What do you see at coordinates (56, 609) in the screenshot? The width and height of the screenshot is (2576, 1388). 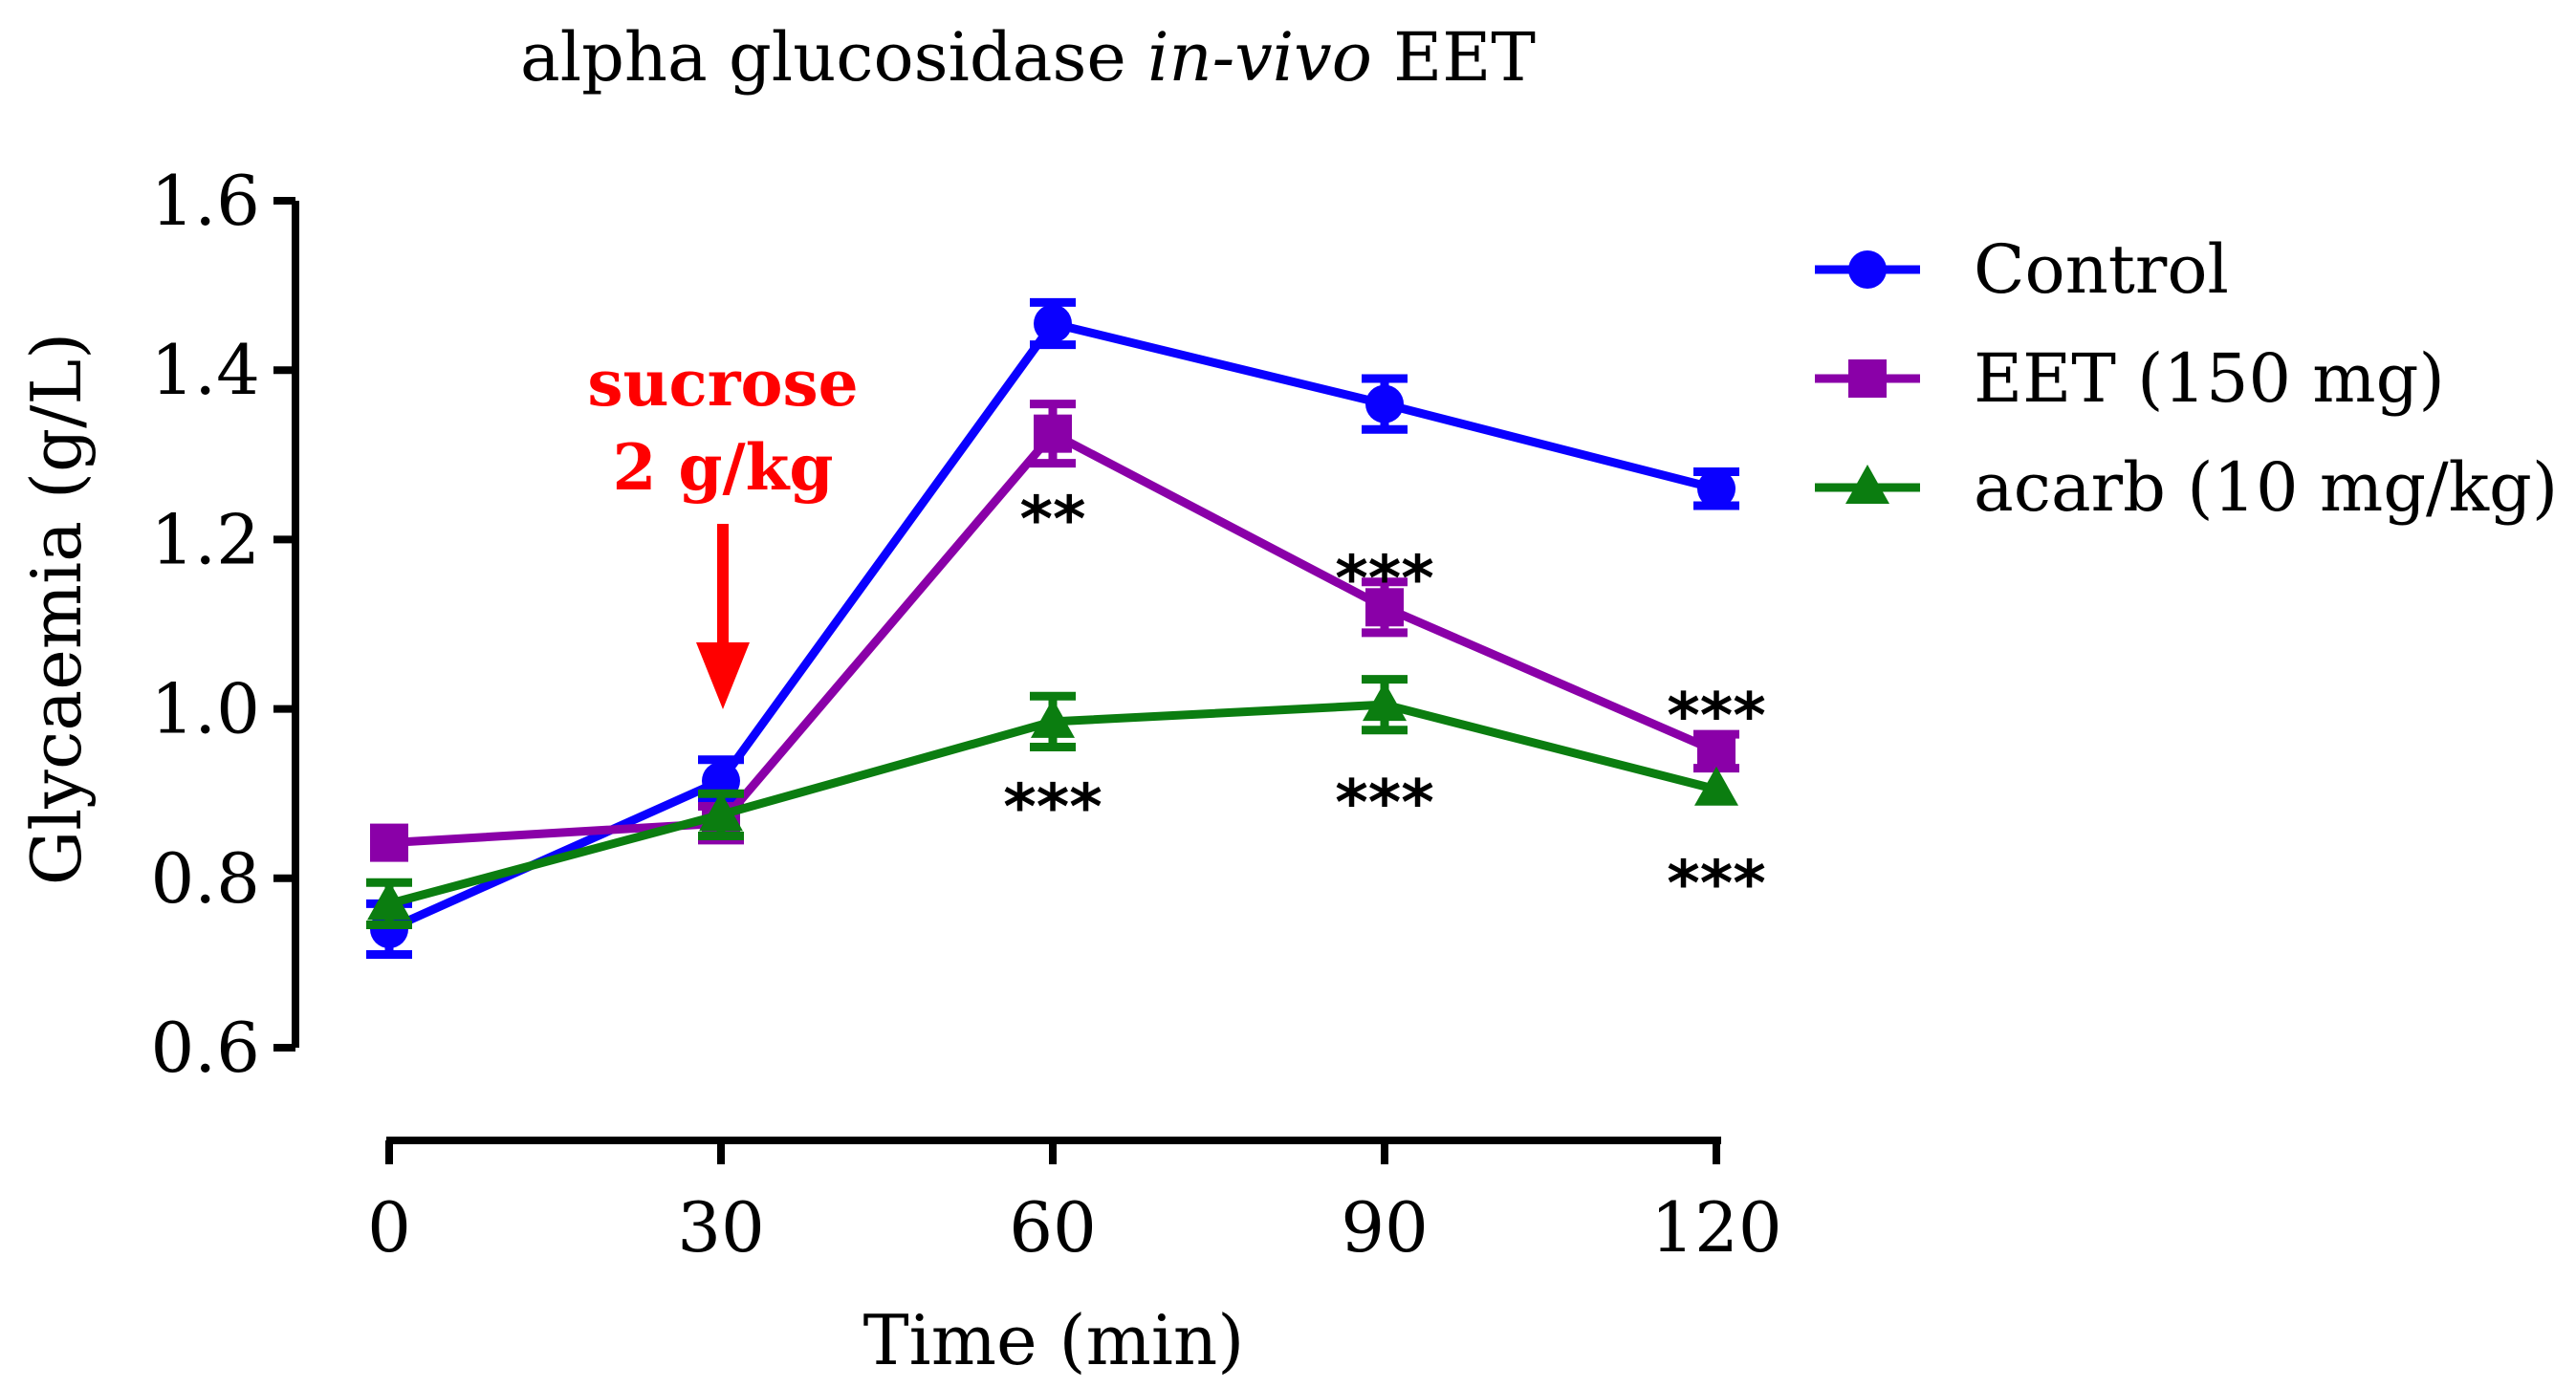 I see `y-axis-label: Glycaemia (g/L)` at bounding box center [56, 609].